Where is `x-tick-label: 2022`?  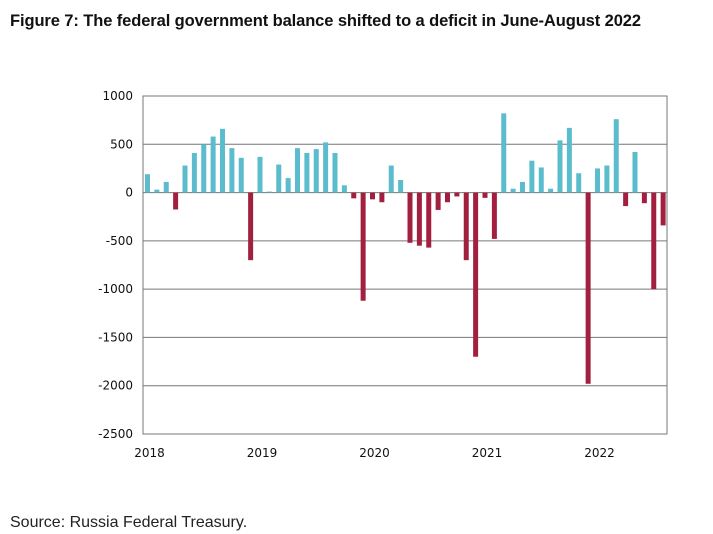 x-tick-label: 2022 is located at coordinates (599, 453).